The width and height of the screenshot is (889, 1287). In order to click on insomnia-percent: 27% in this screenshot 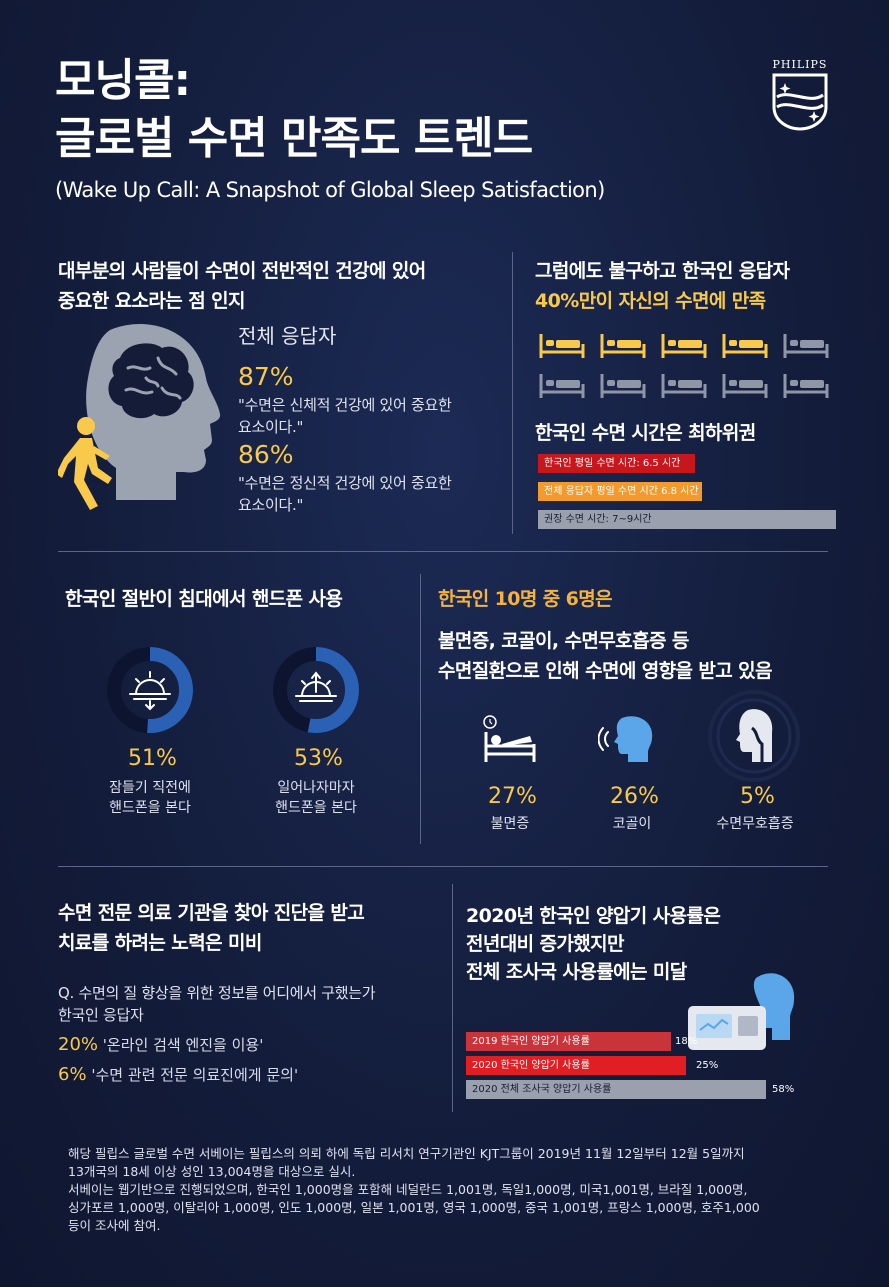, I will do `click(512, 796)`.